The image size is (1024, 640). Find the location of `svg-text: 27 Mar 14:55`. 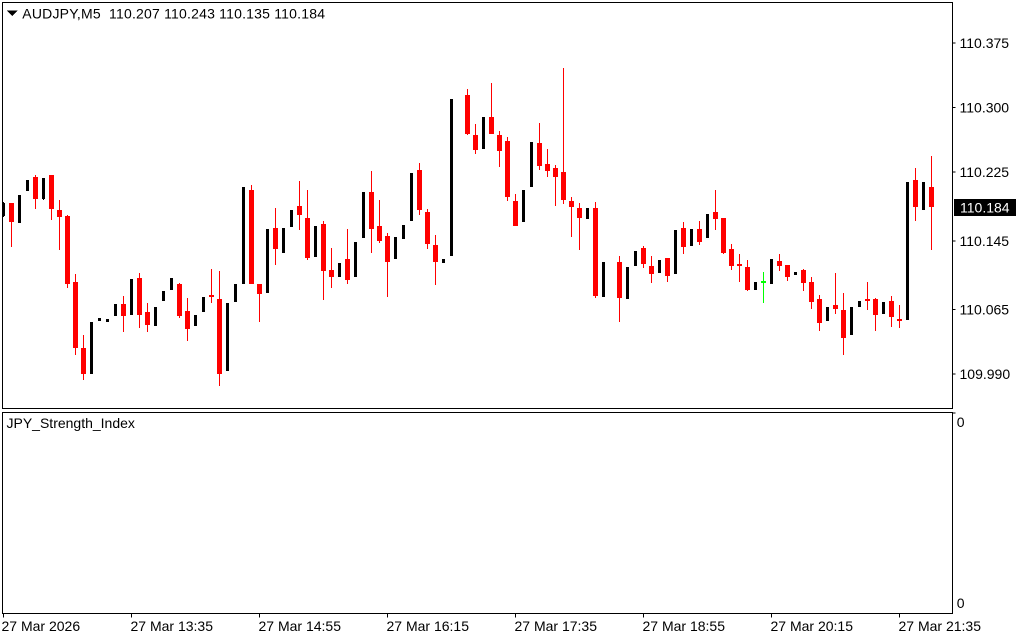

svg-text: 27 Mar 14:55 is located at coordinates (300, 626).